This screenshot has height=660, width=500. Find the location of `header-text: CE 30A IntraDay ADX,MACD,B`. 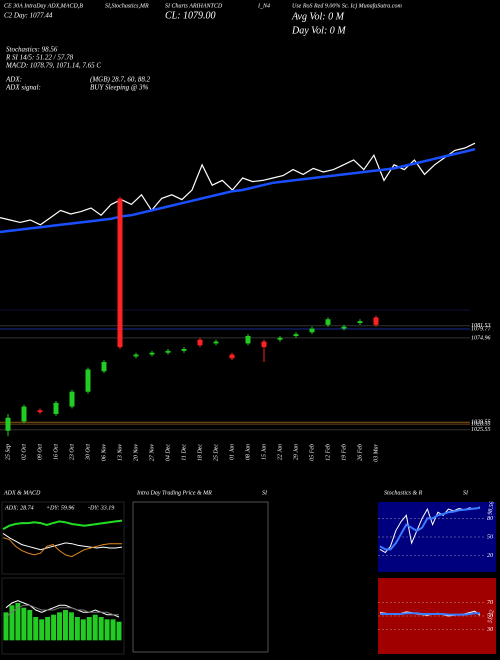

header-text: CE 30A IntraDay ADX,MACD,B is located at coordinates (43, 6).